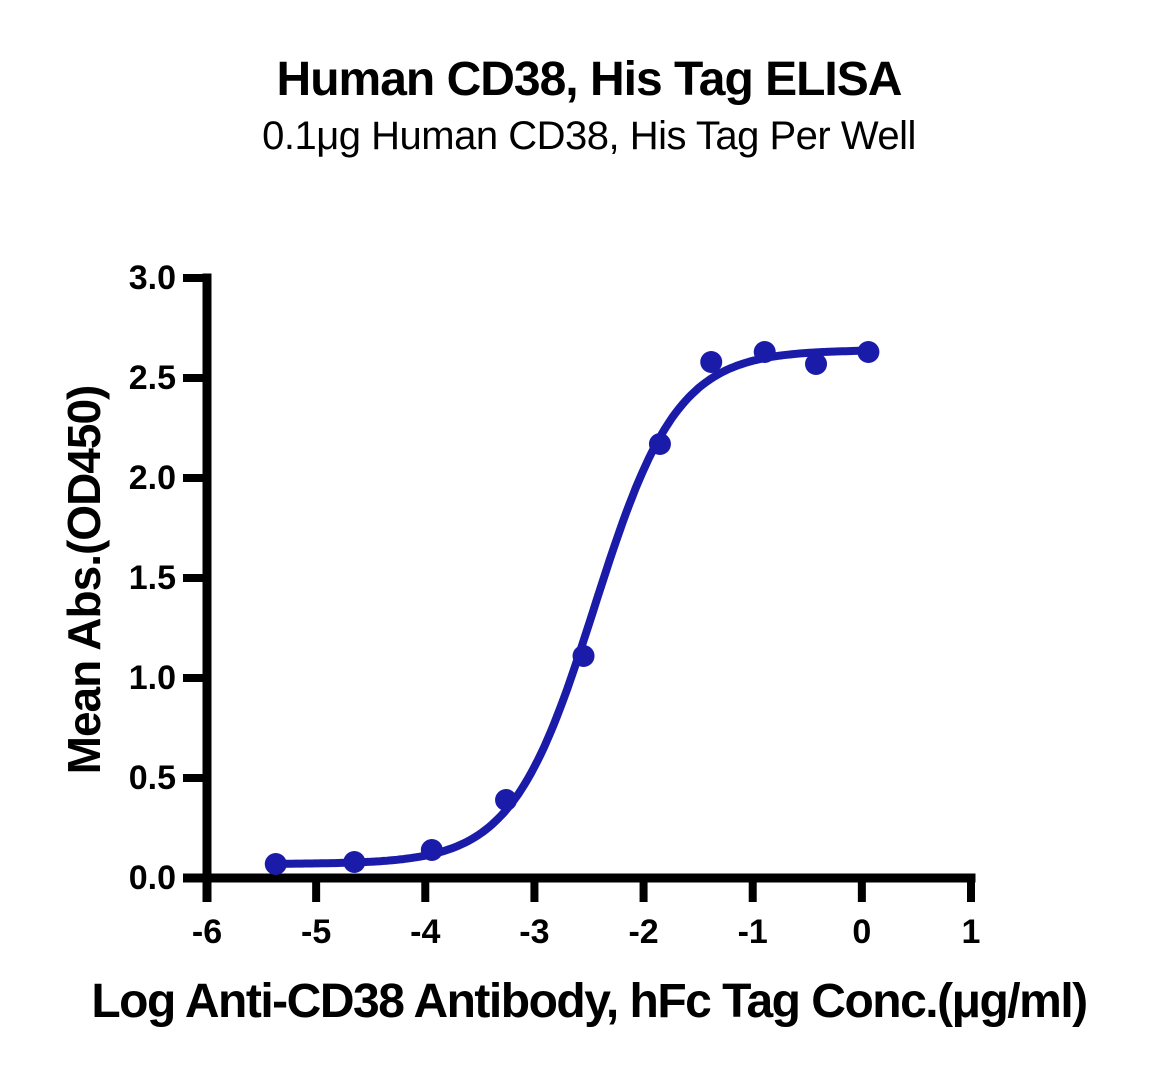 The height and width of the screenshot is (1077, 1156). I want to click on x-tick-label: -3, so click(534, 932).